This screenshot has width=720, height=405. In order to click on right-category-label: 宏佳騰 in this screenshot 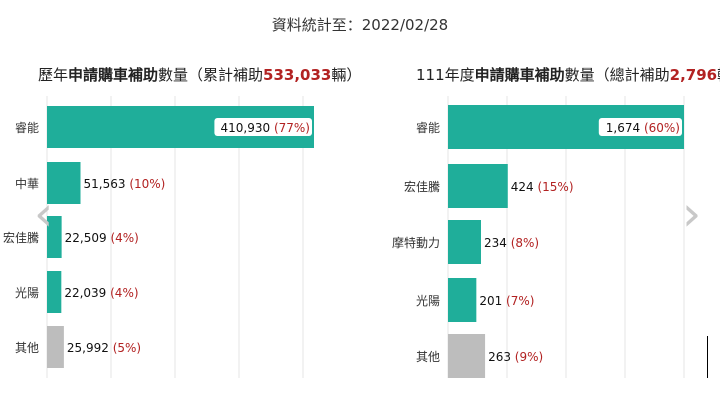, I will do `click(422, 186)`.